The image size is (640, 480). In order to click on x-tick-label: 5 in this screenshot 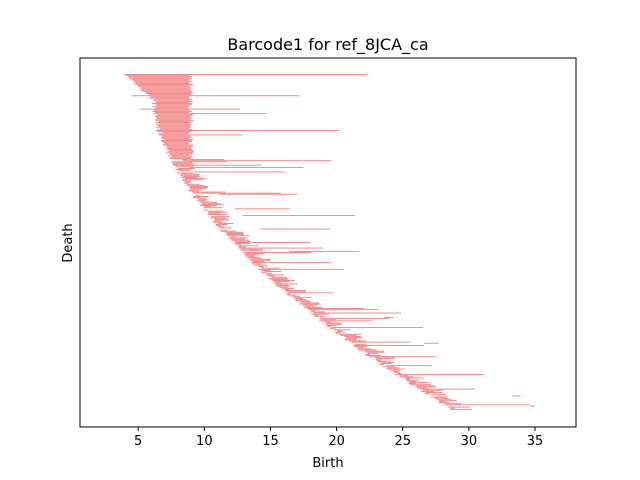, I will do `click(138, 441)`.